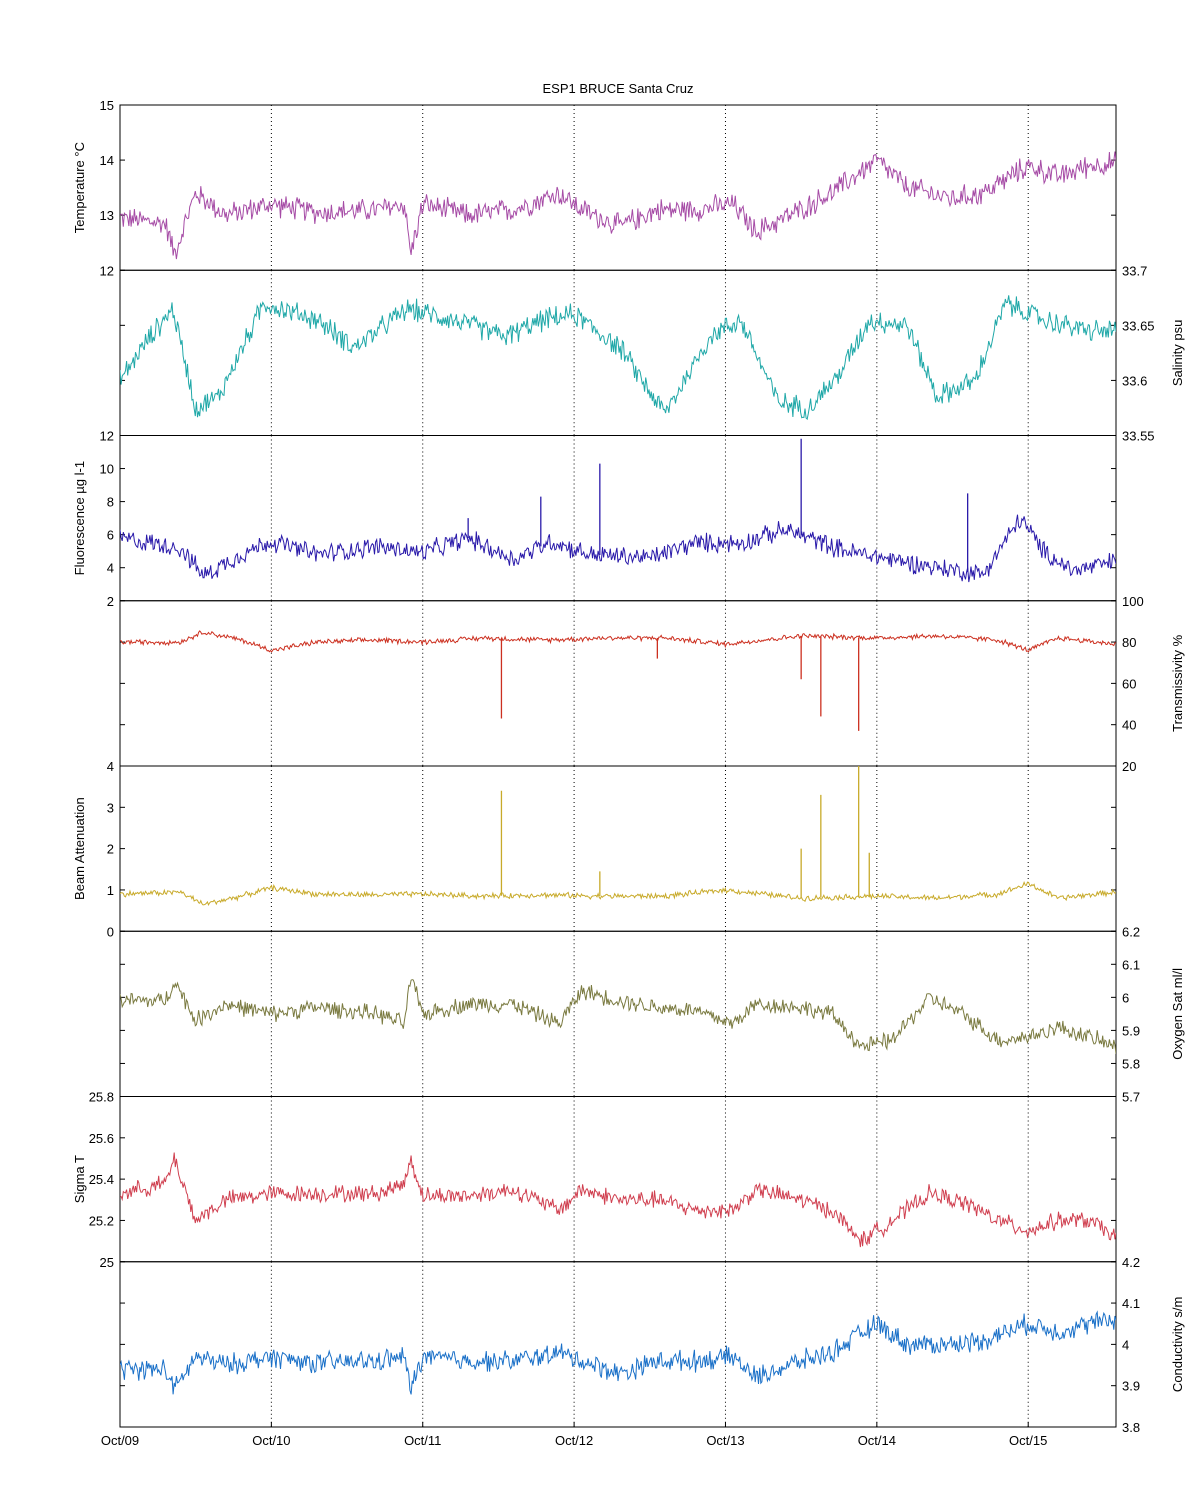 The width and height of the screenshot is (1200, 1501). What do you see at coordinates (107, 105) in the screenshot?
I see `y-tick-label: 15` at bounding box center [107, 105].